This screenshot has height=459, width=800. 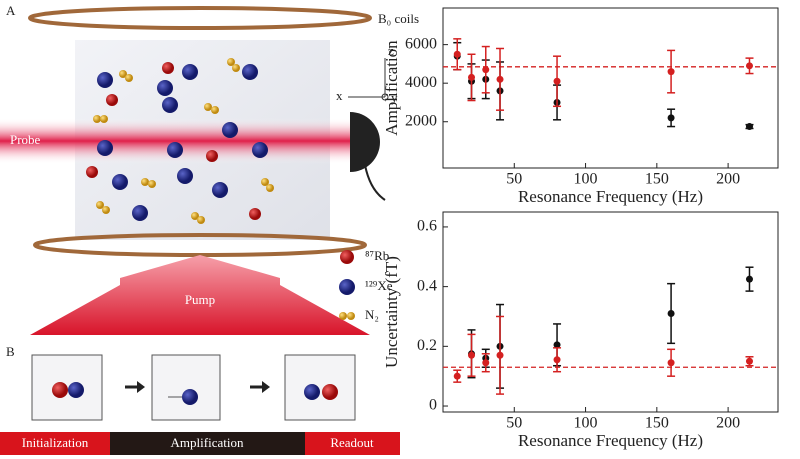 I want to click on y-tick-label: 0.4, so click(x=427, y=285).